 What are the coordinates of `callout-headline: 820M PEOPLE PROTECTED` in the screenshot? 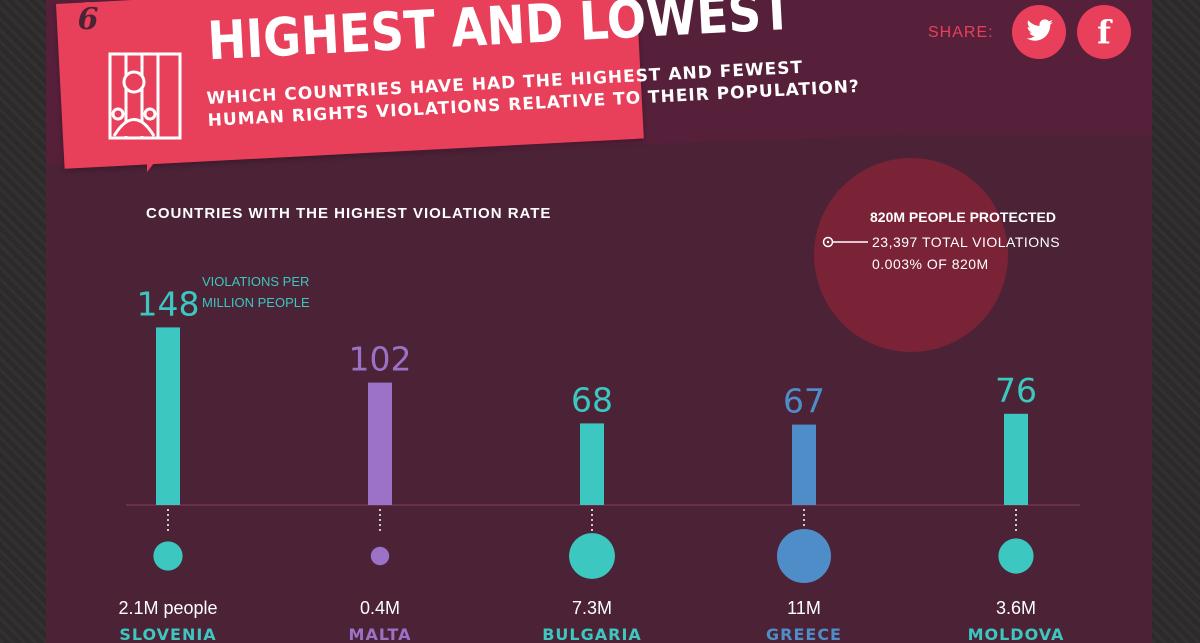 It's located at (963, 217).